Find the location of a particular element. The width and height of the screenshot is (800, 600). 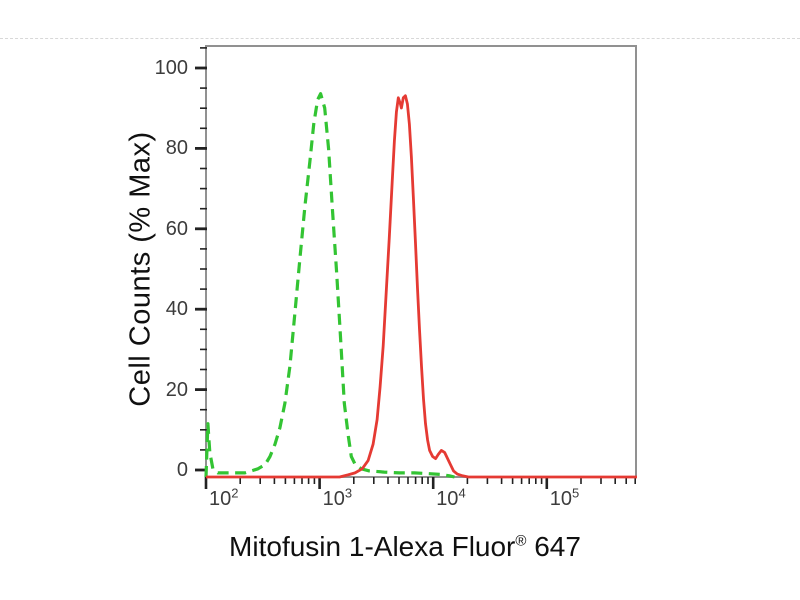

x-tick-label: 10⁴ is located at coordinates (451, 497).